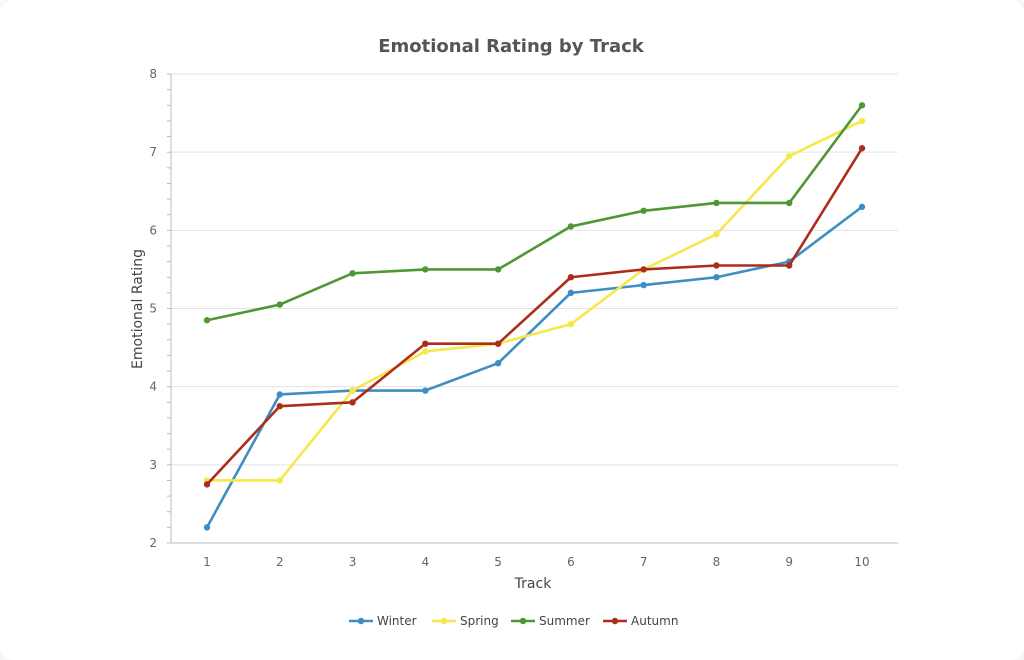 The image size is (1024, 660). I want to click on x-tick-label: 9, so click(789, 562).